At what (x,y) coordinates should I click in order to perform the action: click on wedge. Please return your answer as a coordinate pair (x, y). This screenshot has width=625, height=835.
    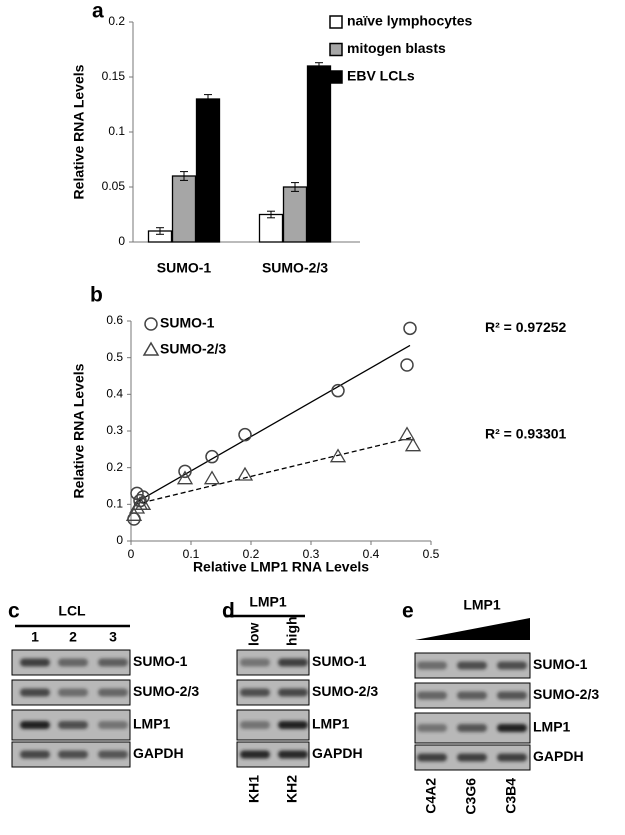
    Looking at the image, I should click on (472, 629).